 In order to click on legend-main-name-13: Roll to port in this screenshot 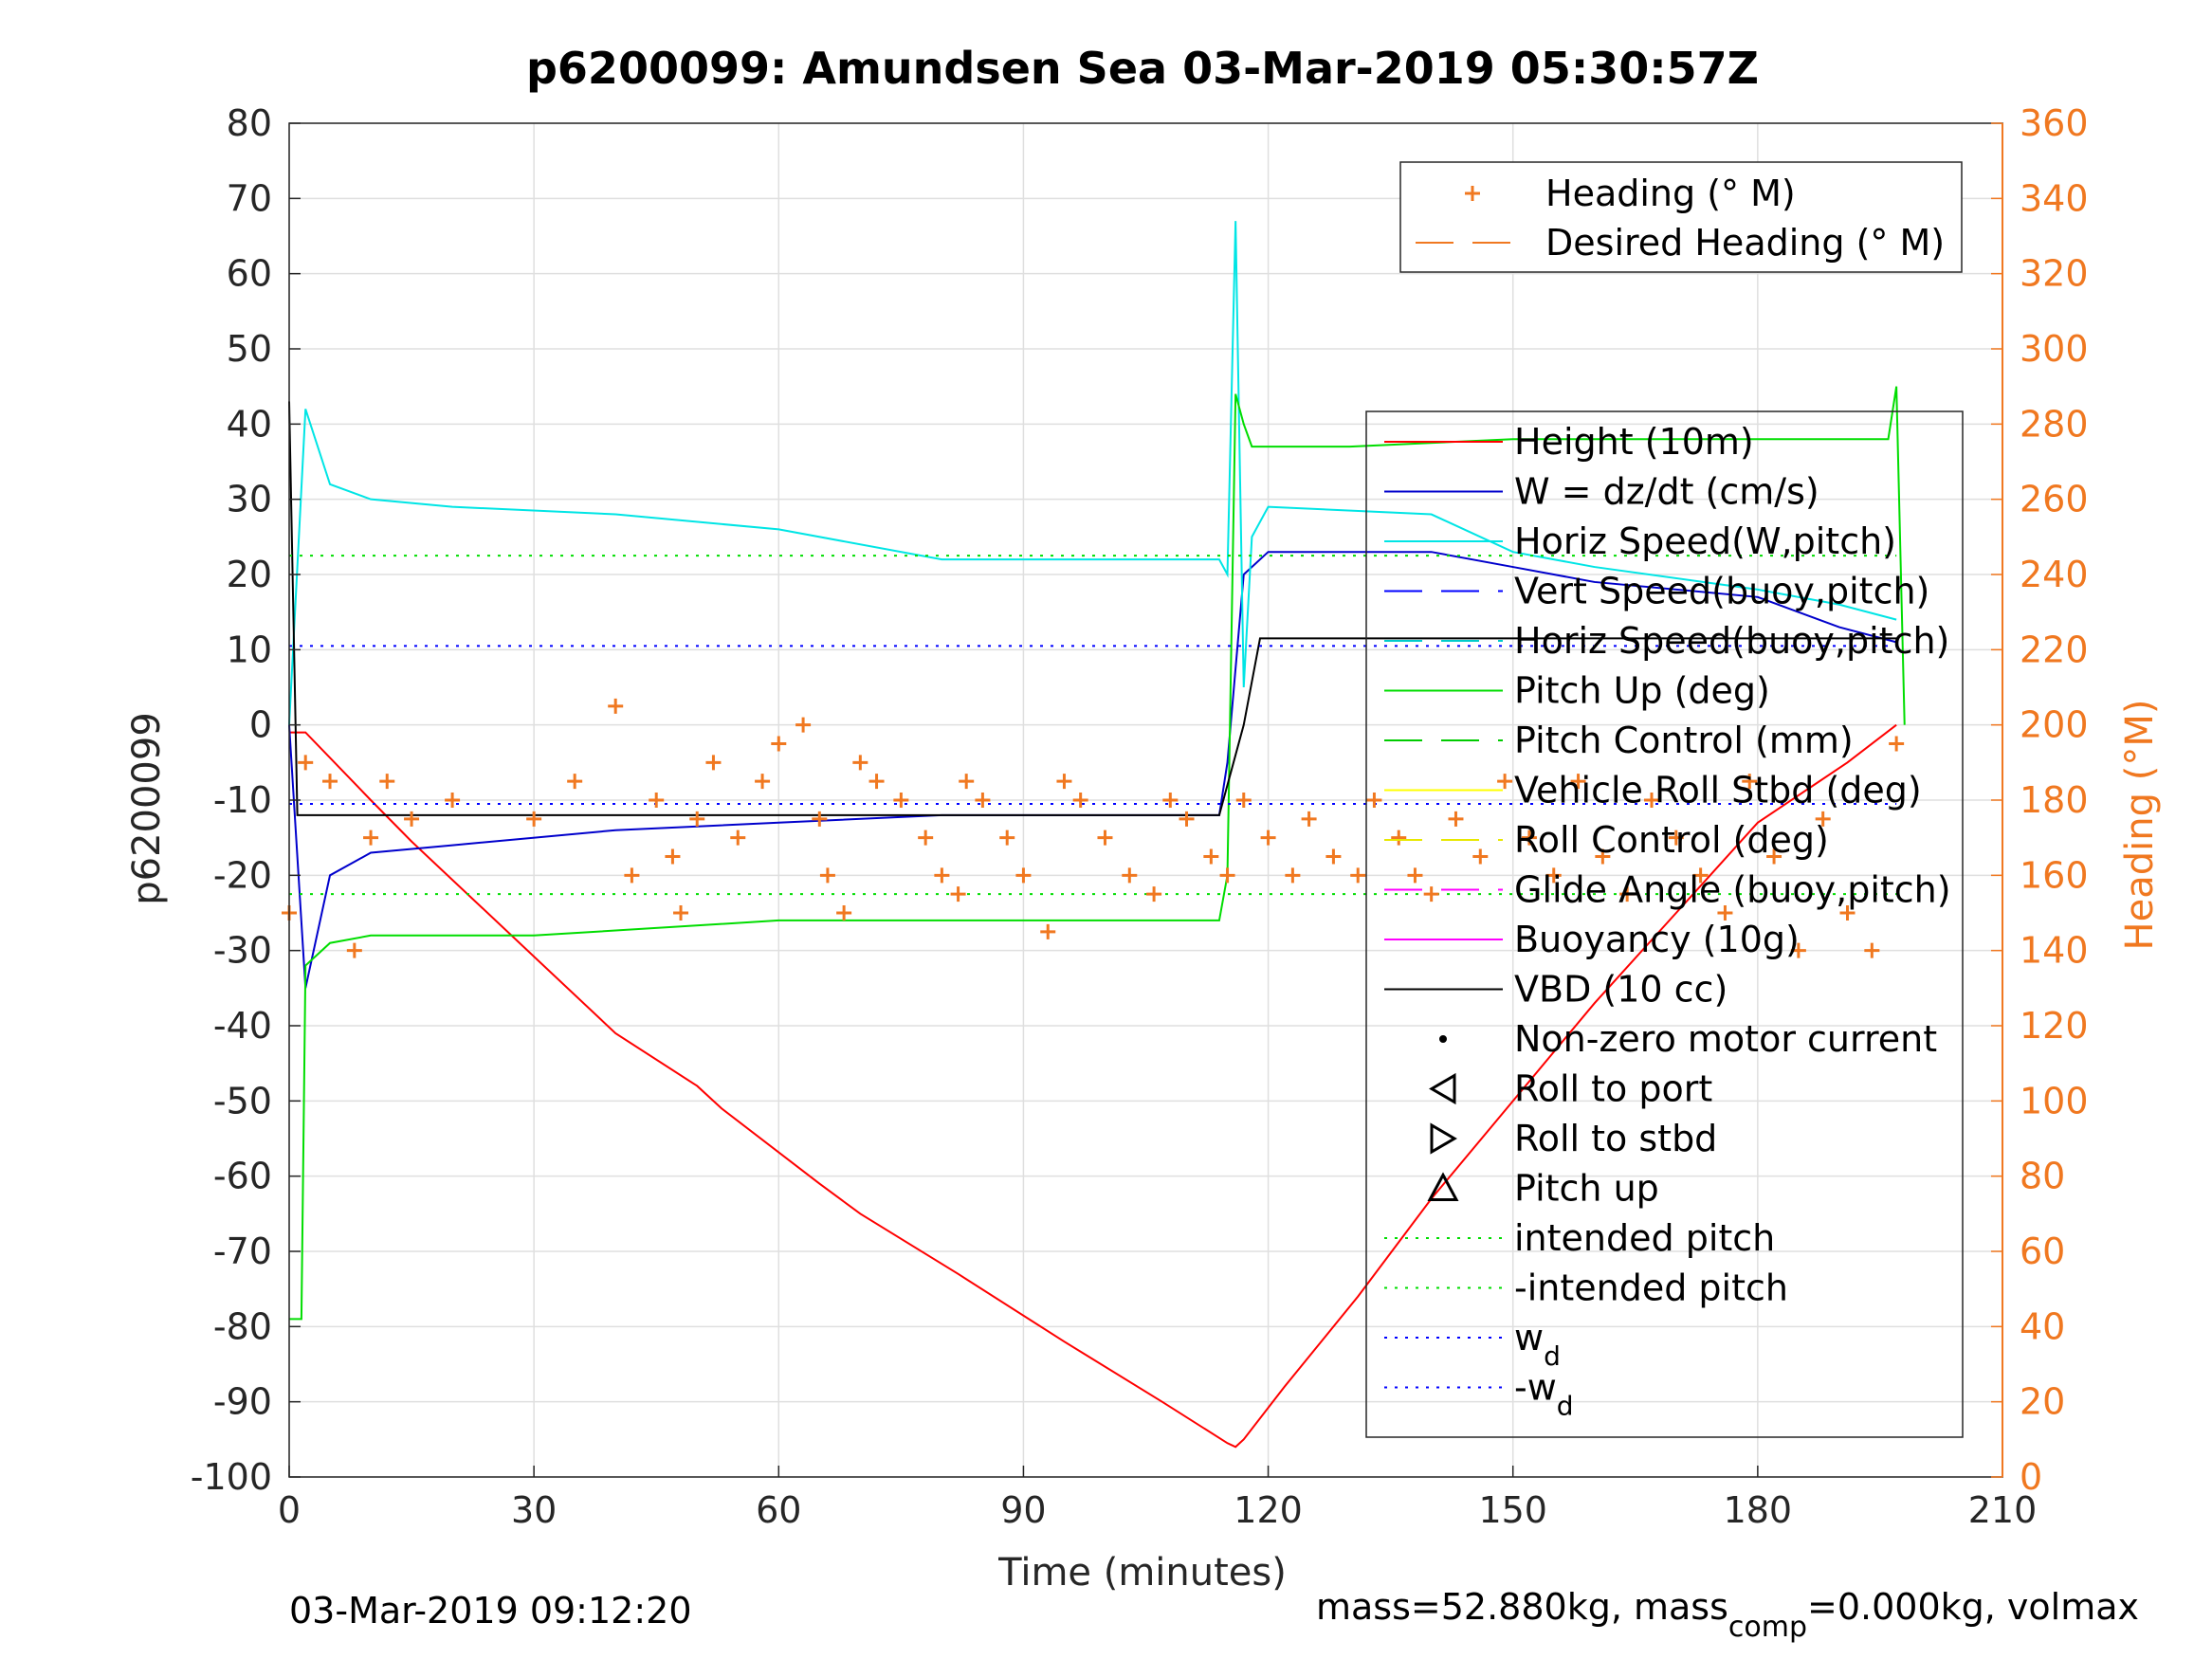, I will do `click(1613, 1089)`.